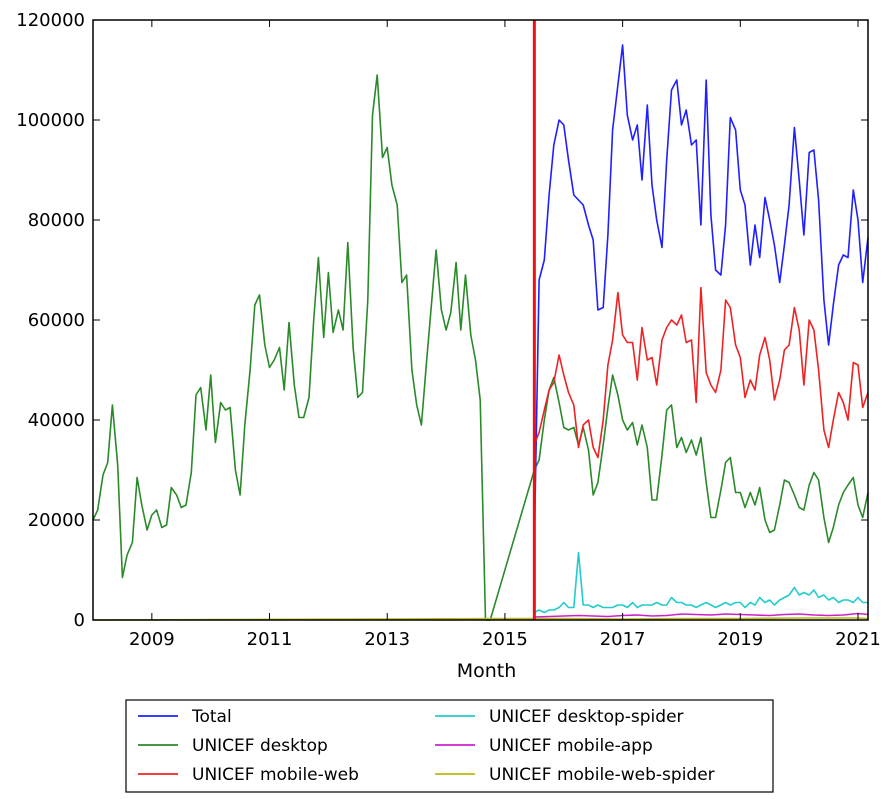 The height and width of the screenshot is (799, 895). I want to click on y-tick-label: 20000, so click(56, 520).